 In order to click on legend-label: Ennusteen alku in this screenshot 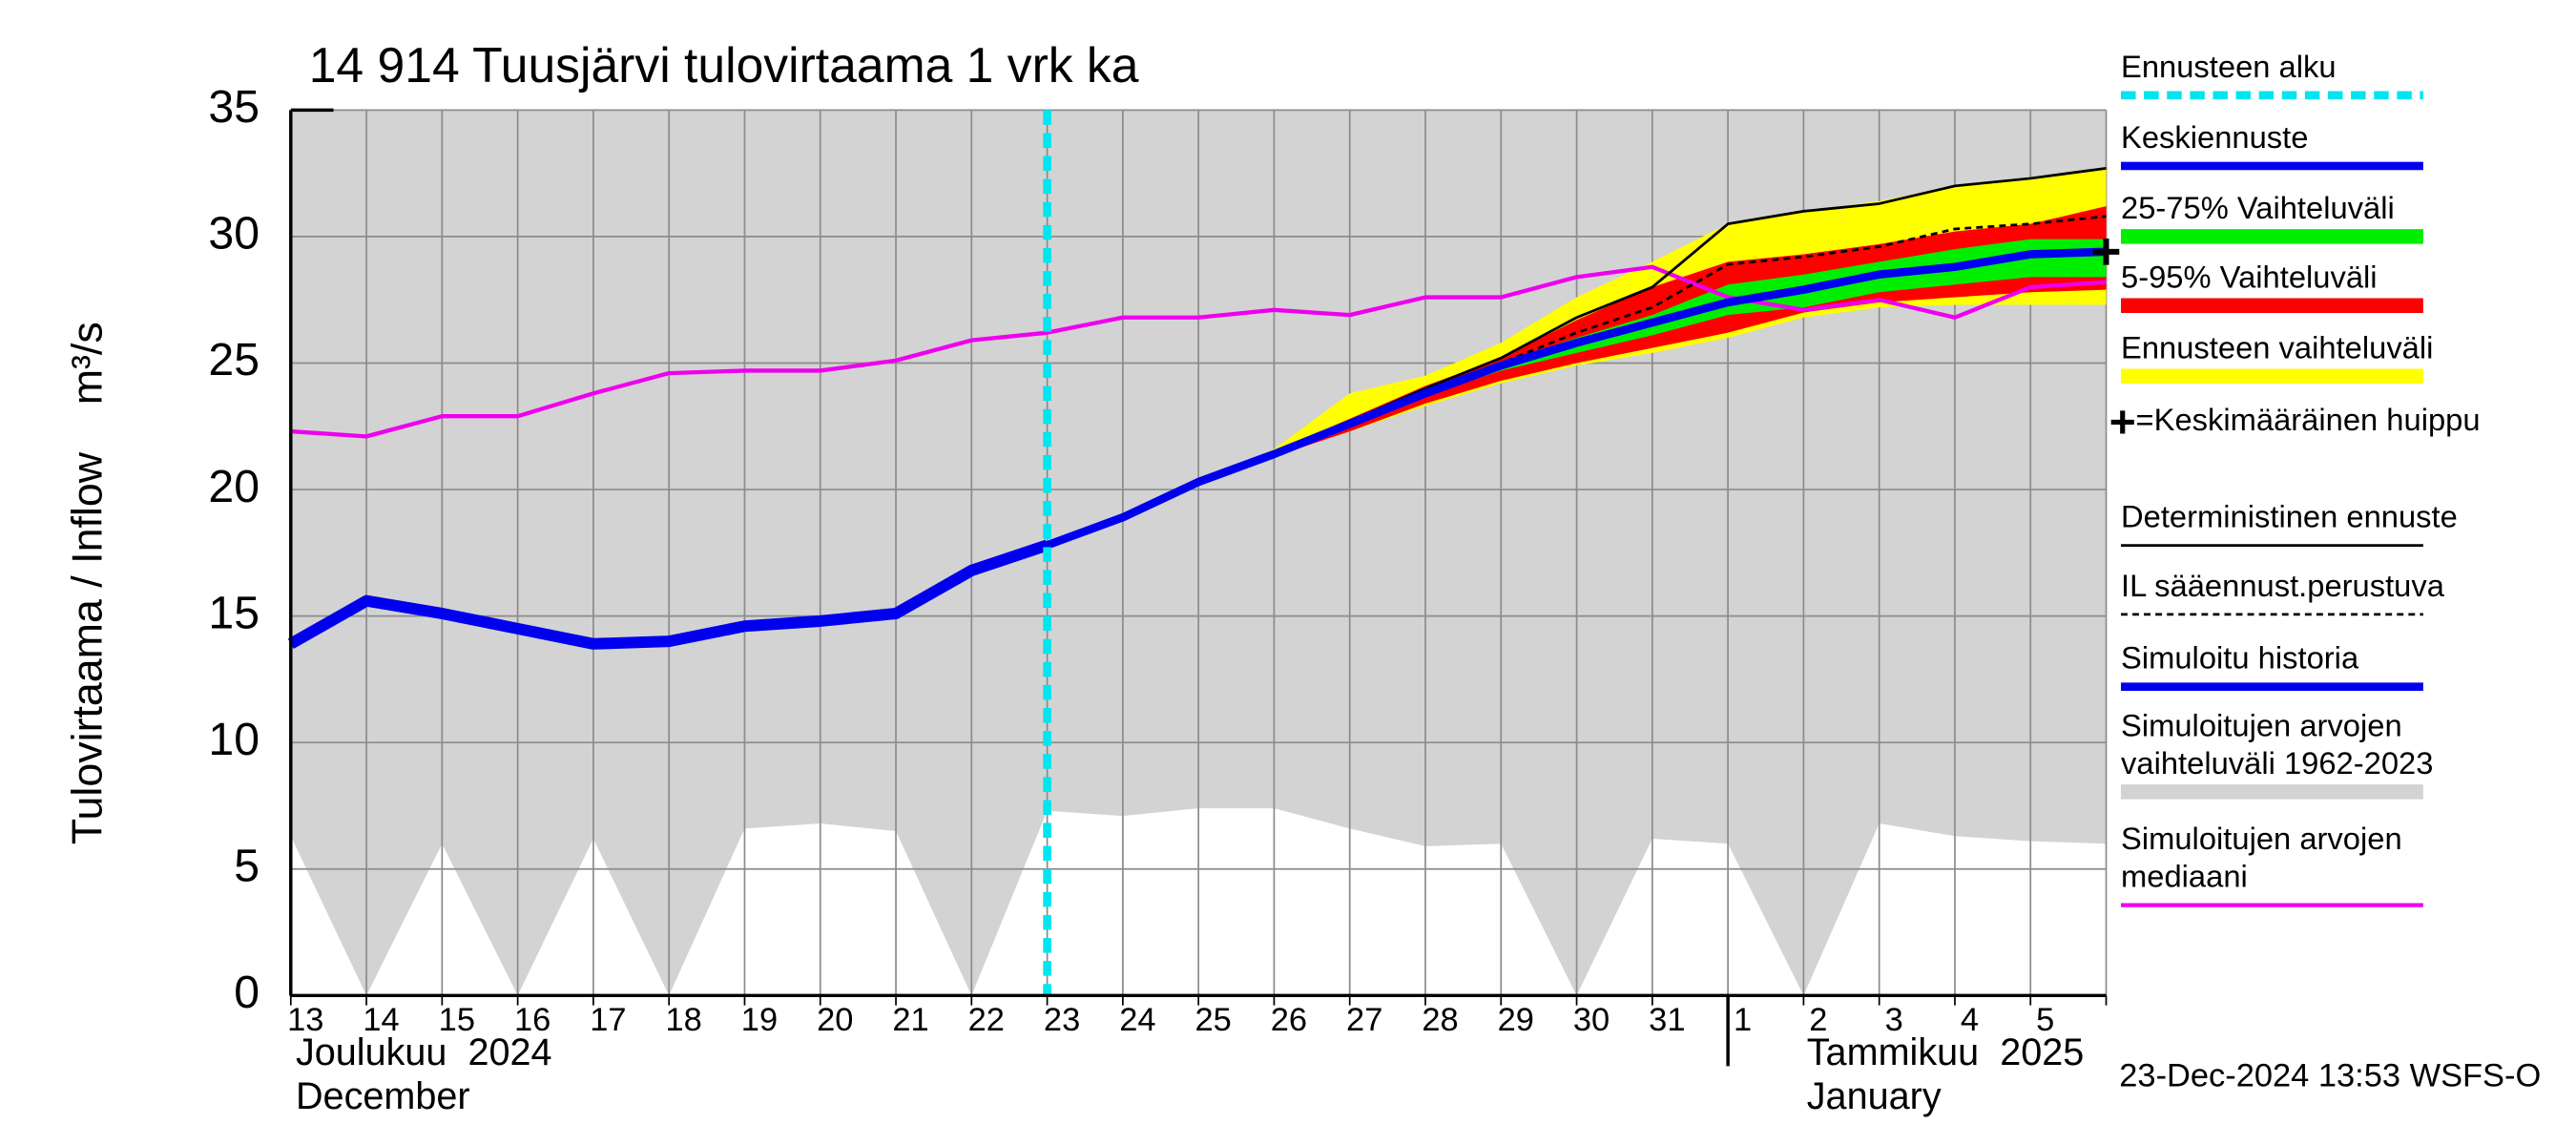, I will do `click(2229, 69)`.